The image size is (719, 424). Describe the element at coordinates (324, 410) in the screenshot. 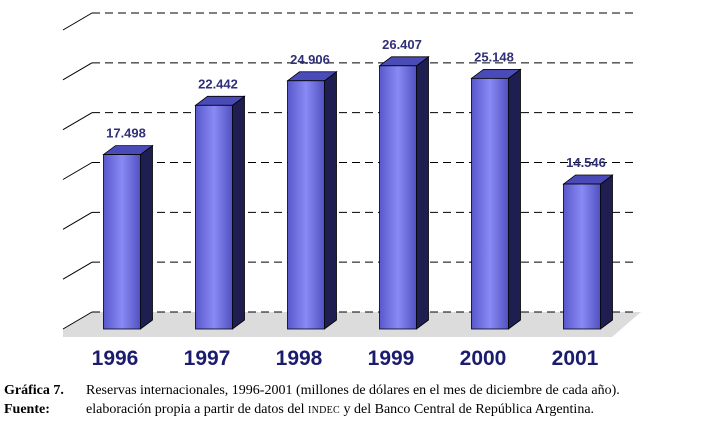

I see `source-text-smallcaps: INDEC` at that location.